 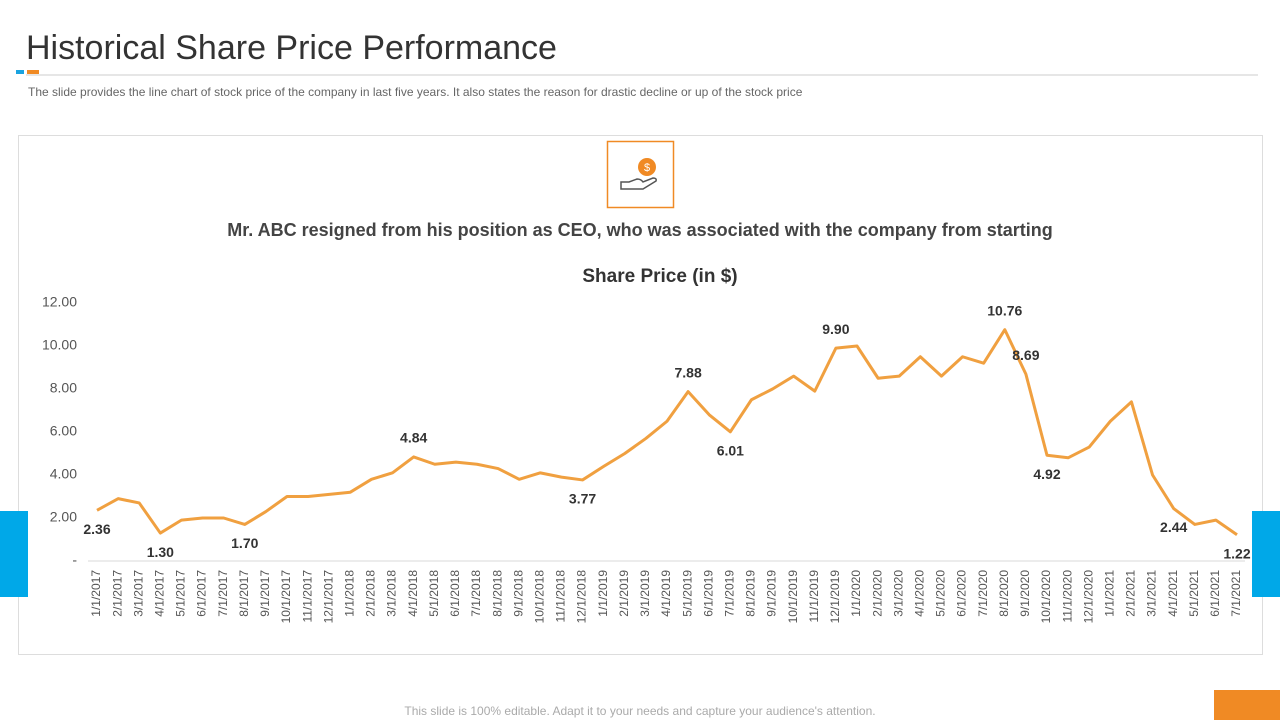 I want to click on x-tick-label: 2/1/2018, so click(x=371, y=593).